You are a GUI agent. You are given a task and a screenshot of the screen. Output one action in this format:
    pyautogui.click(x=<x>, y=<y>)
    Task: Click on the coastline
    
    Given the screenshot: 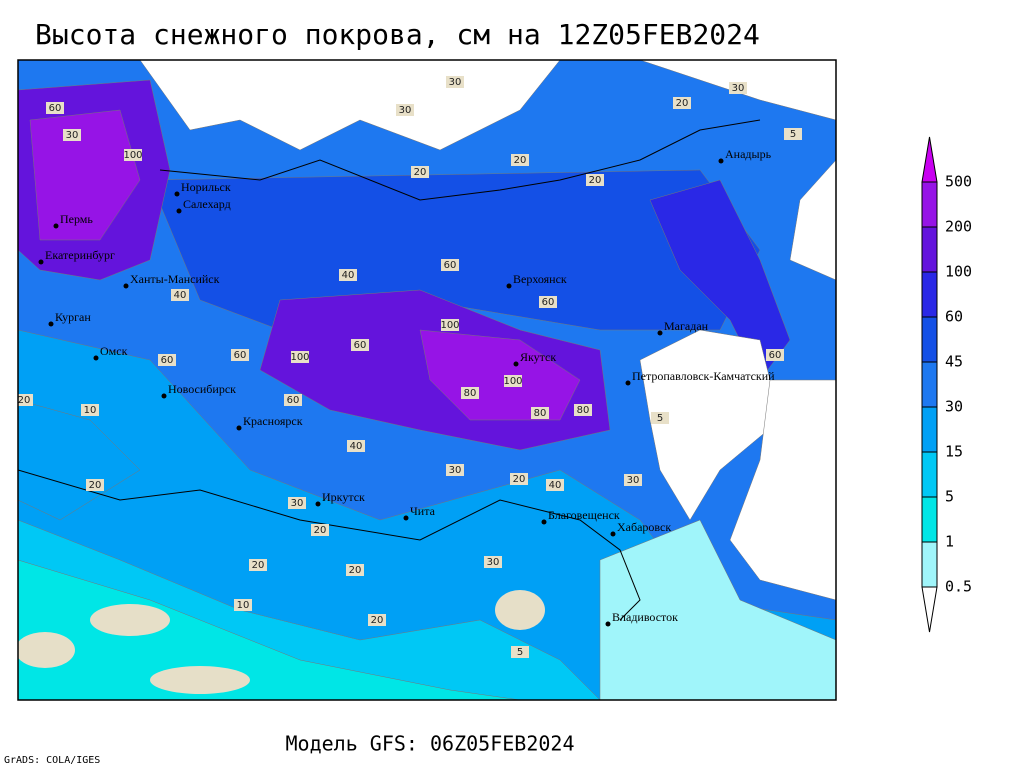 What is the action you would take?
    pyautogui.click(x=460, y=160)
    